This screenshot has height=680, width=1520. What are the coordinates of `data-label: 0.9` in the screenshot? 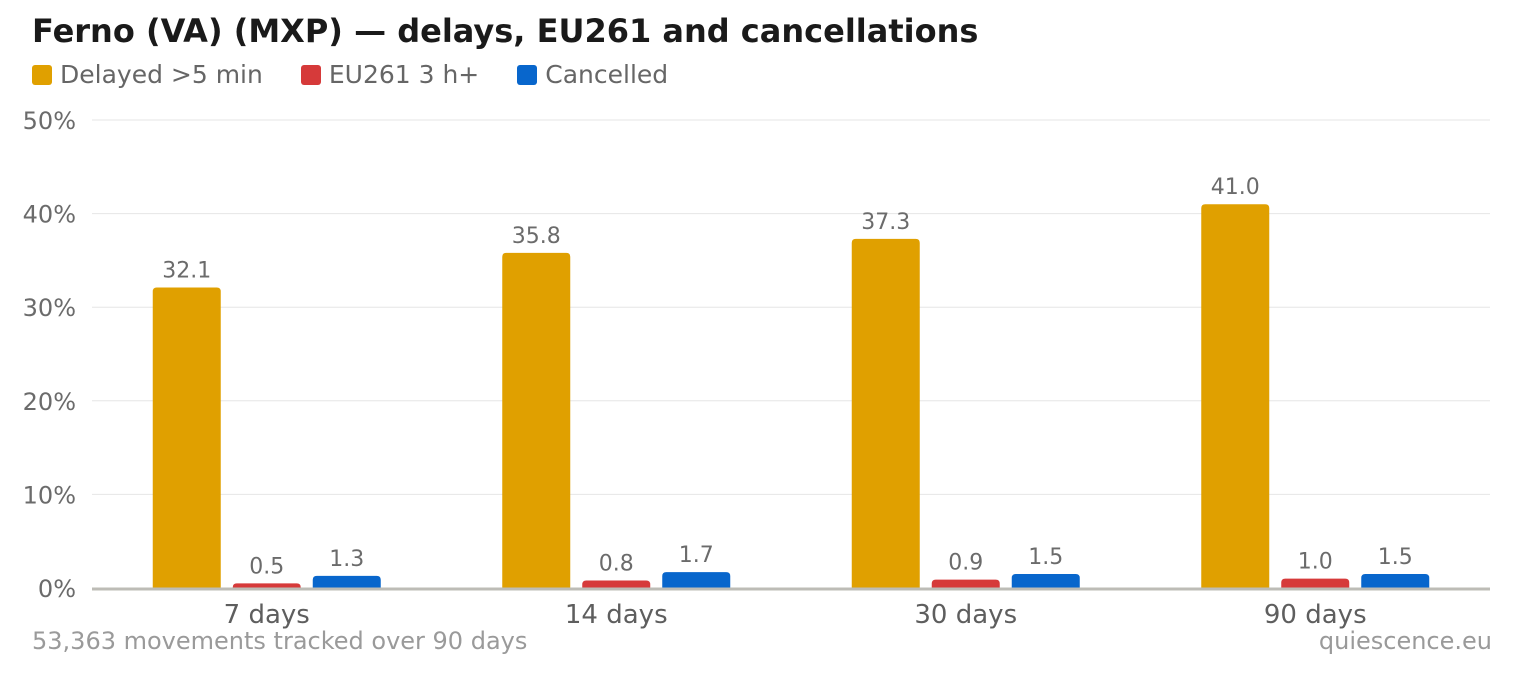 It's located at (965, 563).